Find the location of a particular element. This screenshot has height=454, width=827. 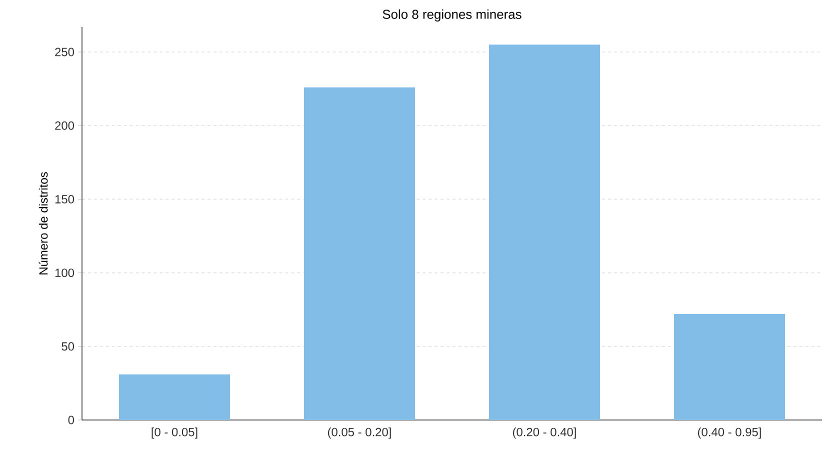

y-tick-label: 0 is located at coordinates (71, 420).